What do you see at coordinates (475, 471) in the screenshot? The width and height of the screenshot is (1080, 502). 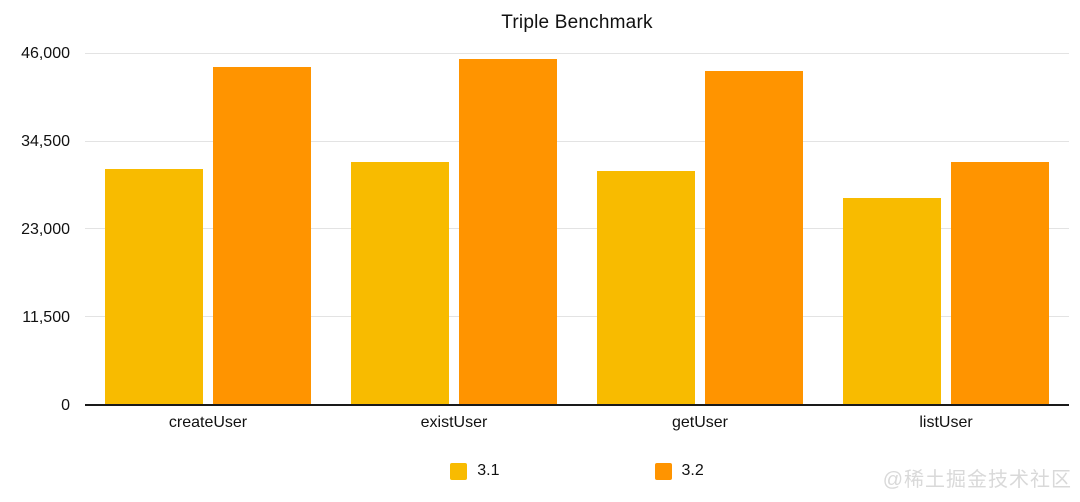 I see `legend-item-3.1: 3.1` at bounding box center [475, 471].